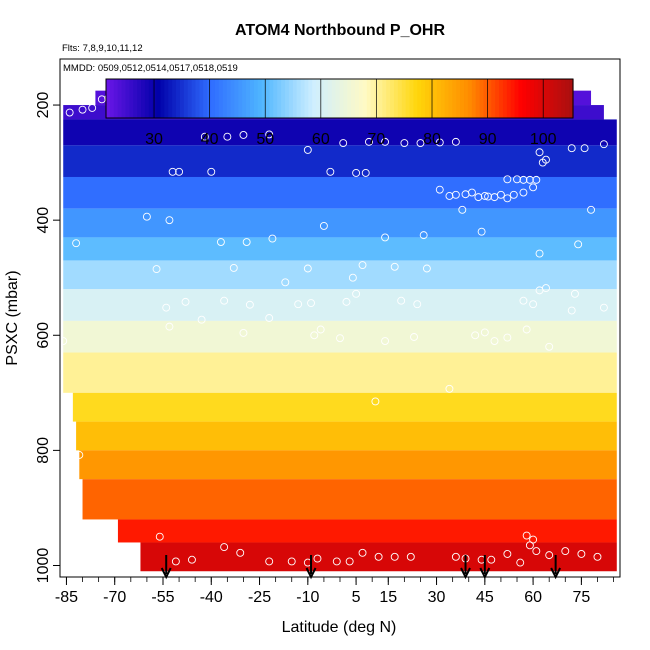 The image size is (650, 650). What do you see at coordinates (543, 139) in the screenshot?
I see `colorbar-tick-label: 100` at bounding box center [543, 139].